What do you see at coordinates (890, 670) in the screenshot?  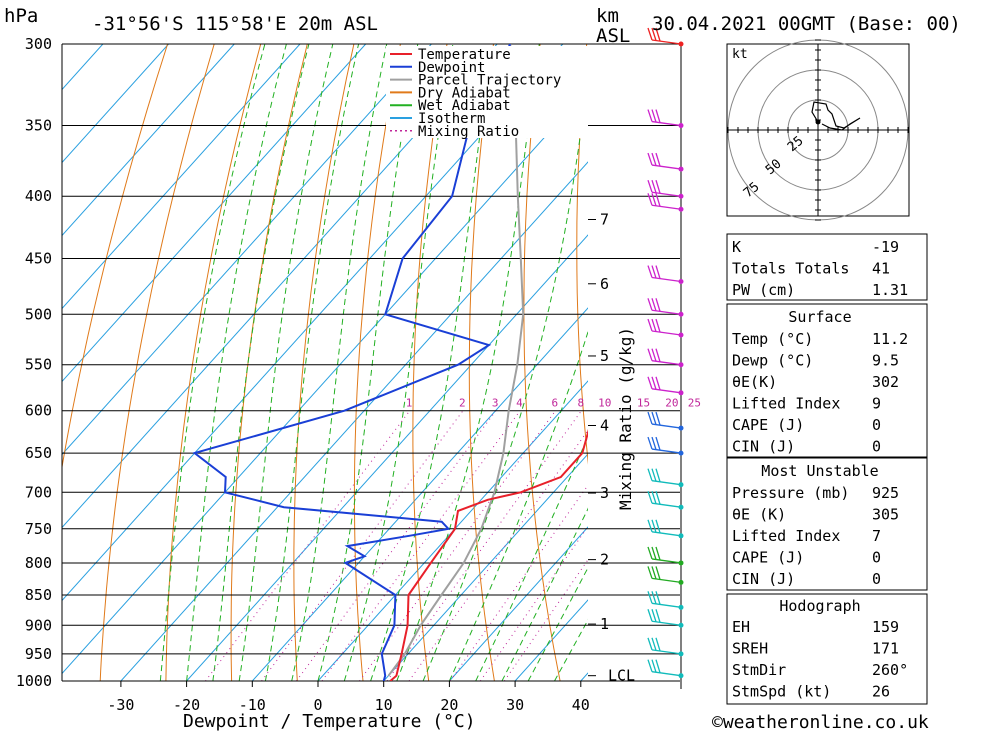 I see `table-row-value: 260°` at bounding box center [890, 670].